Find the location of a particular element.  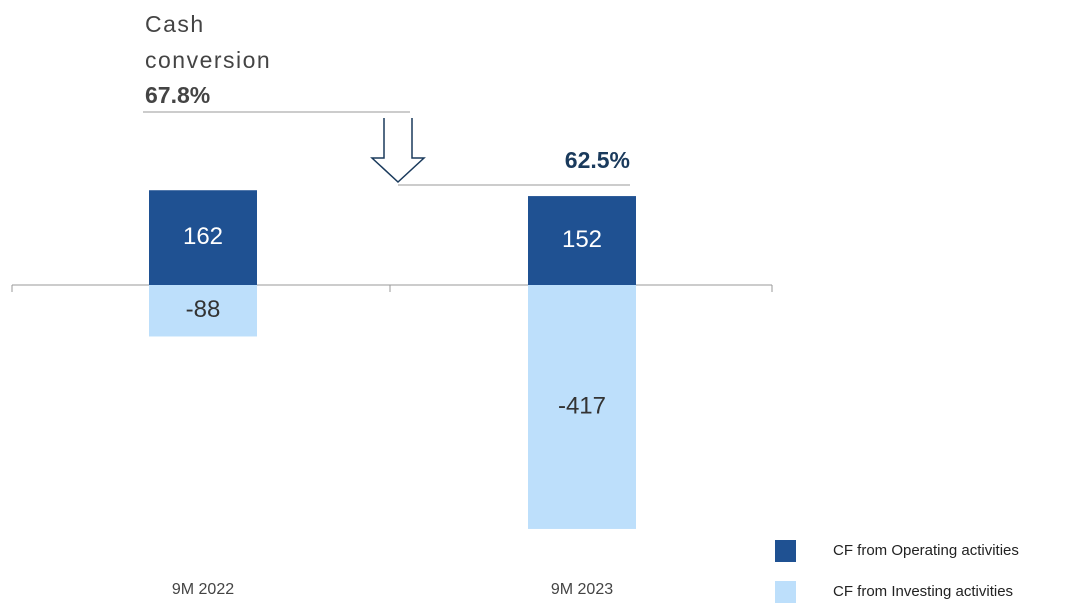

annotation-label: Cash conversion is located at coordinates (208, 42).